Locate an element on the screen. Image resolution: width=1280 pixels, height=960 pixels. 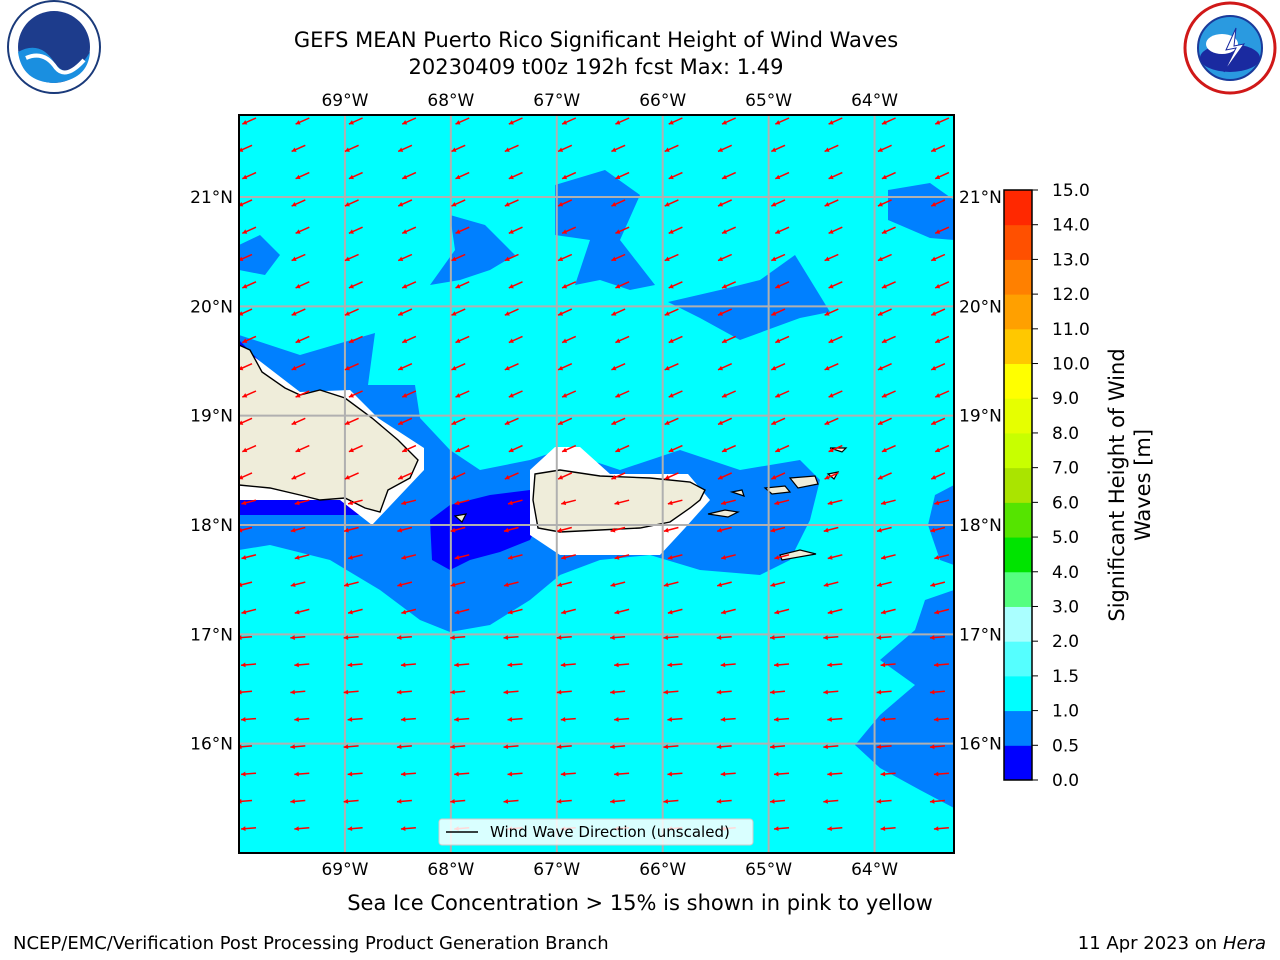
colorbar-tick-label: 6.0 is located at coordinates (1065, 503).